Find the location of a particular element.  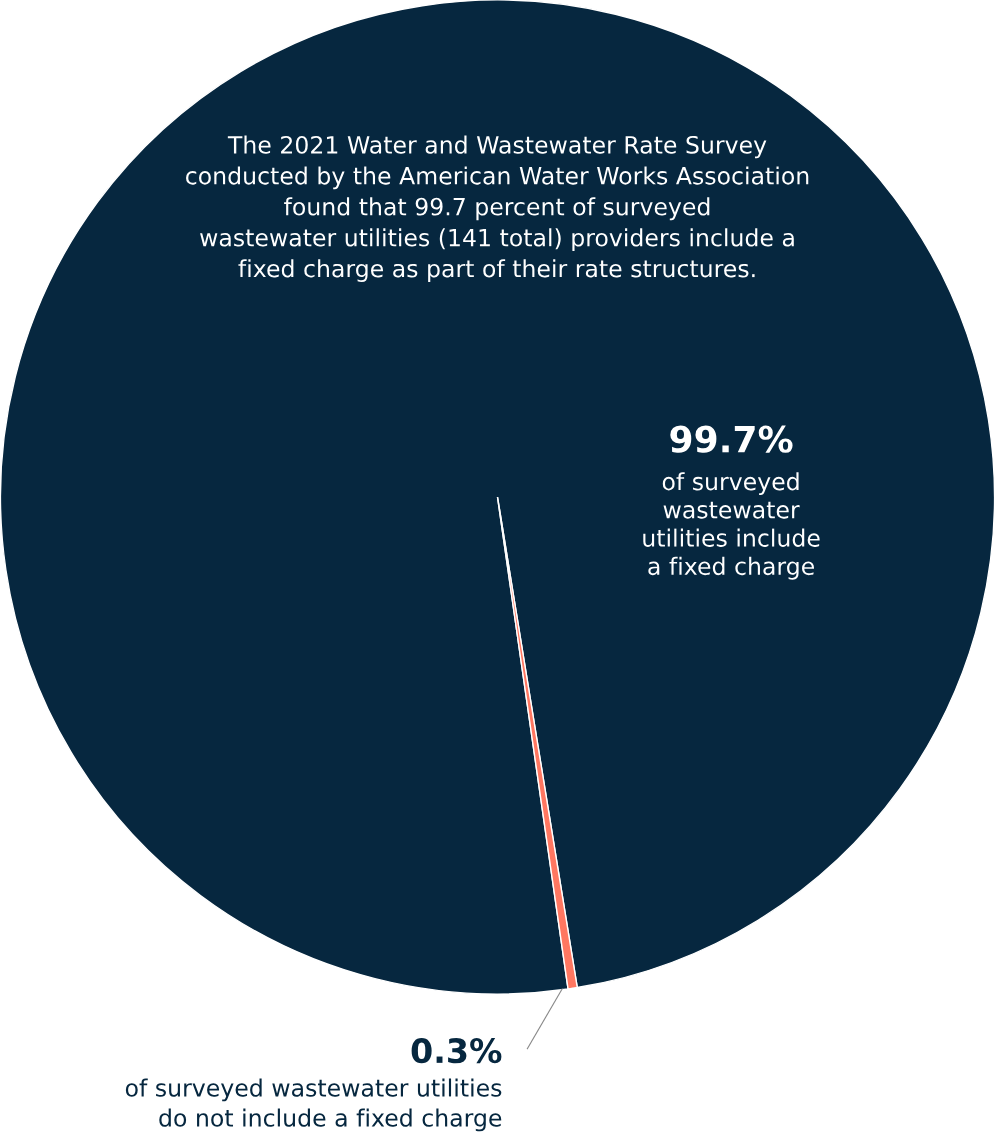

slice-label: of surveyed wastewater utilities do not include a fixed charge is located at coordinates (313, 1105).